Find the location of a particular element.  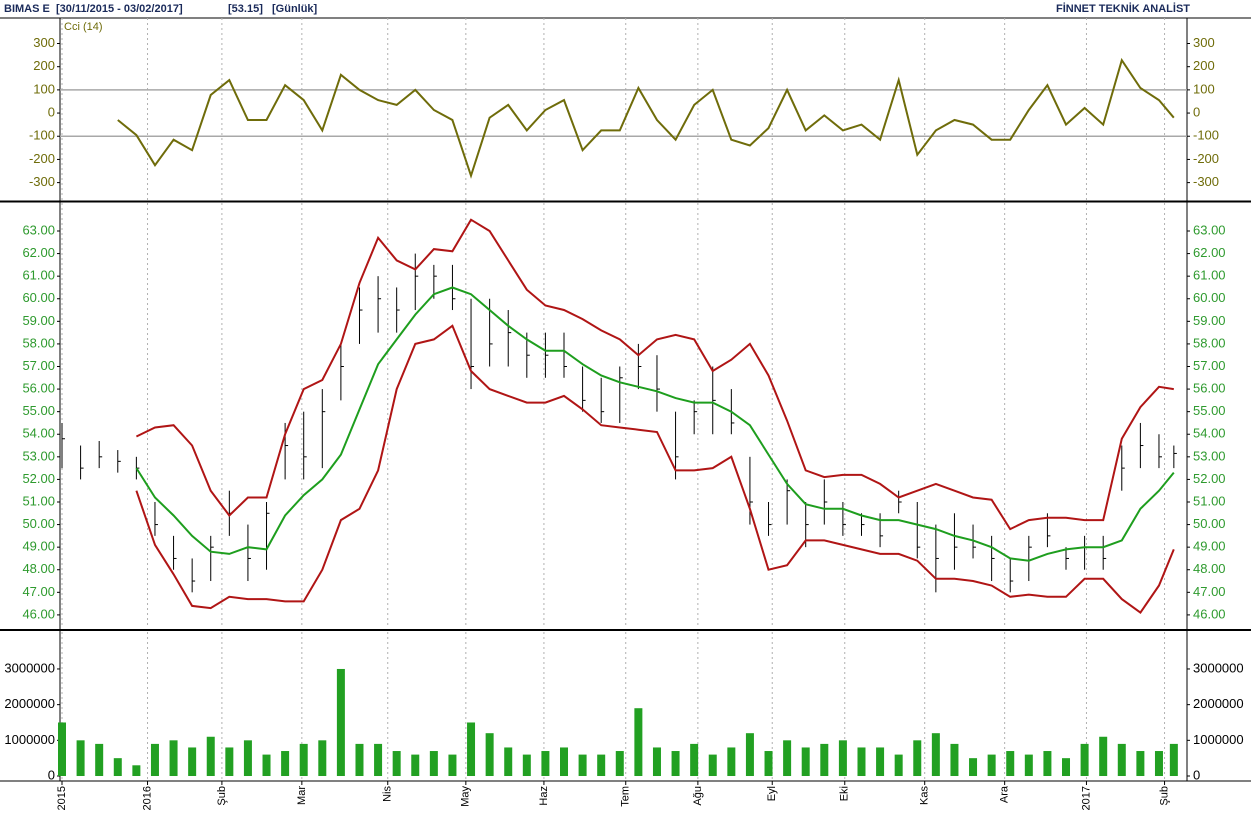

panel-title: Cci (14) is located at coordinates (83, 27).